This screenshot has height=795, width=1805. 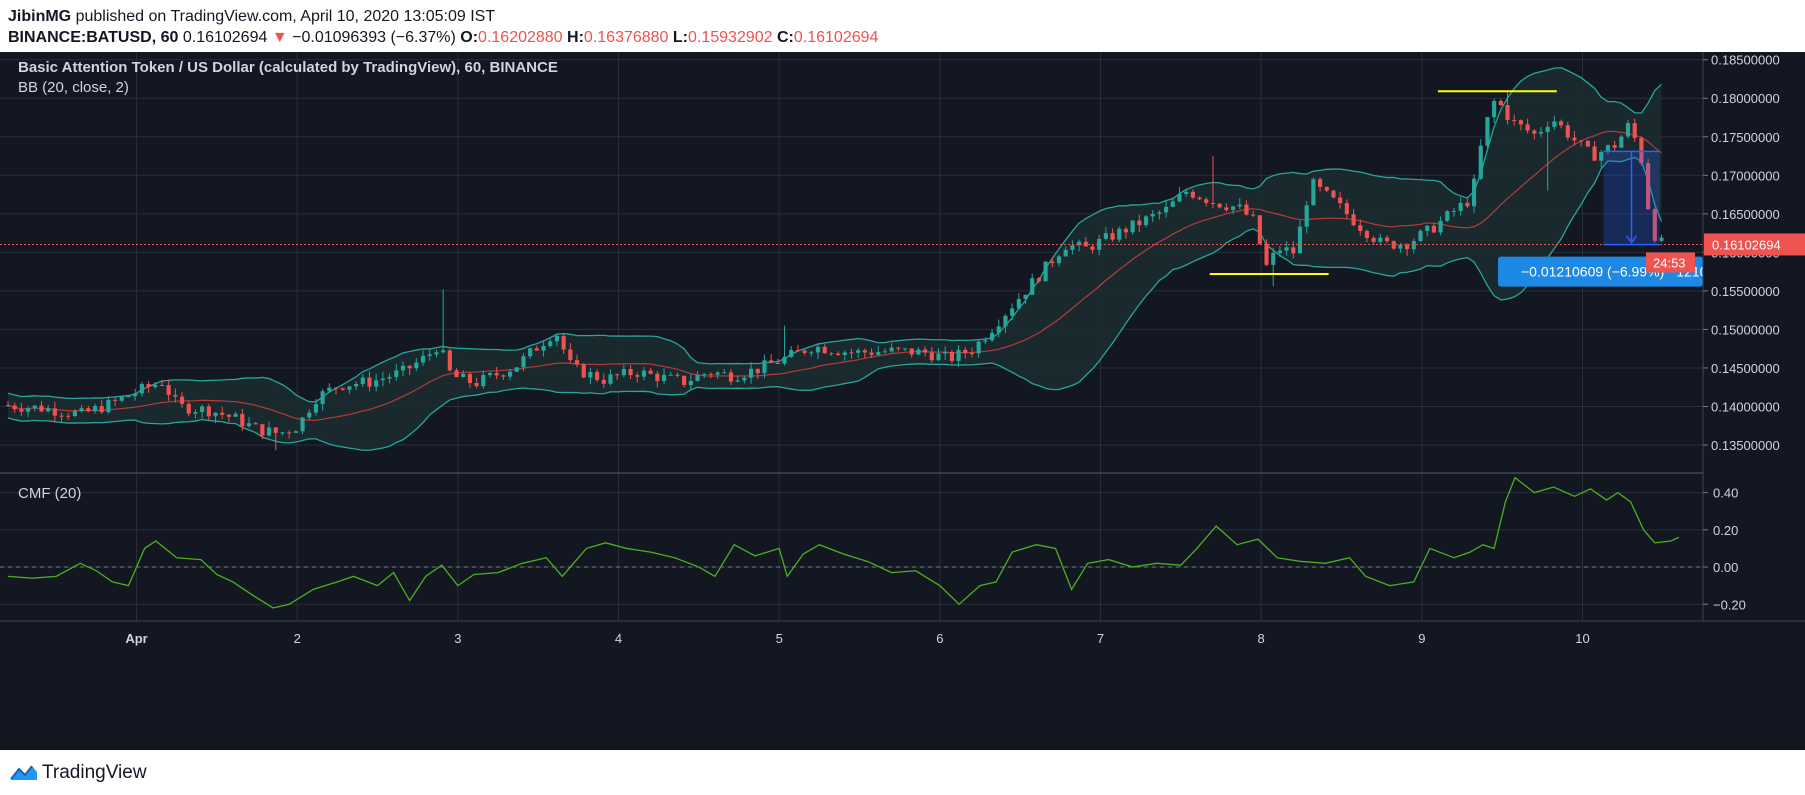 What do you see at coordinates (1631, 239) in the screenshot?
I see `measure-arrow-head-icon` at bounding box center [1631, 239].